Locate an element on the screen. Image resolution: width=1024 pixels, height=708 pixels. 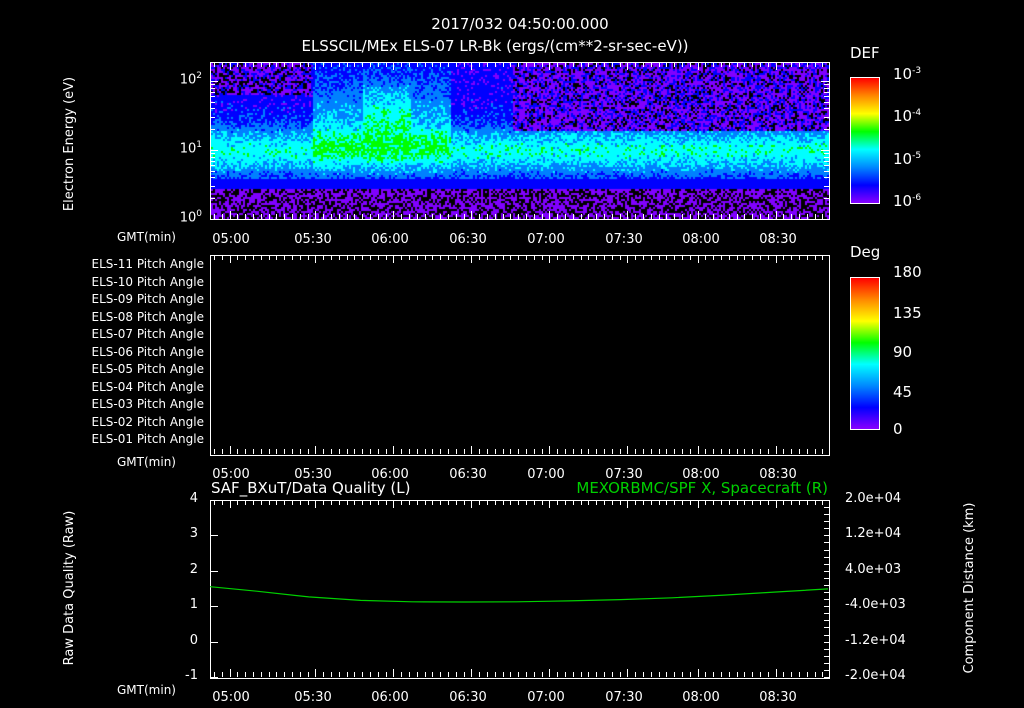
x-tick-label: 07:30 is located at coordinates (624, 474).